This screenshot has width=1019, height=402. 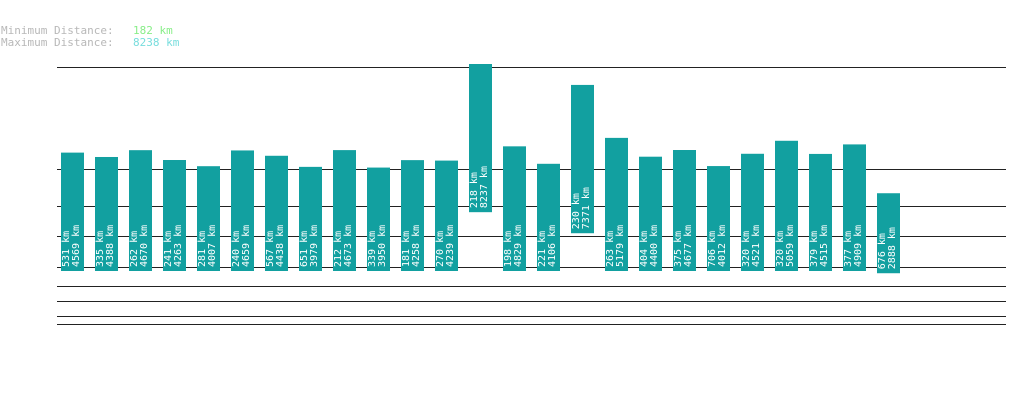 What do you see at coordinates (552, 246) in the screenshot?
I see `max-distance-label: 4106 km` at bounding box center [552, 246].